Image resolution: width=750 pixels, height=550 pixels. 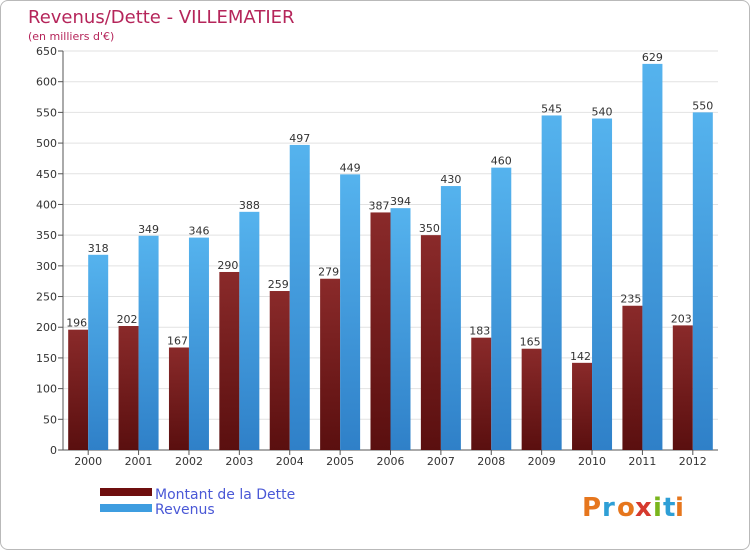 I want to click on y-tick-label: 650, so click(x=46, y=51).